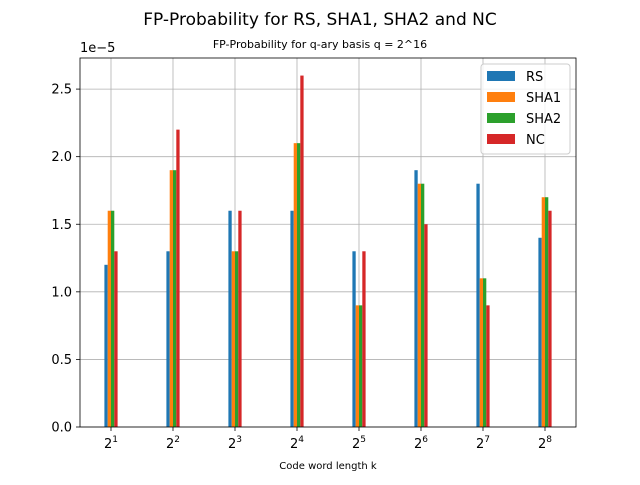  Describe the element at coordinates (359, 443) in the screenshot. I see `x-tick-label: 25` at that location.